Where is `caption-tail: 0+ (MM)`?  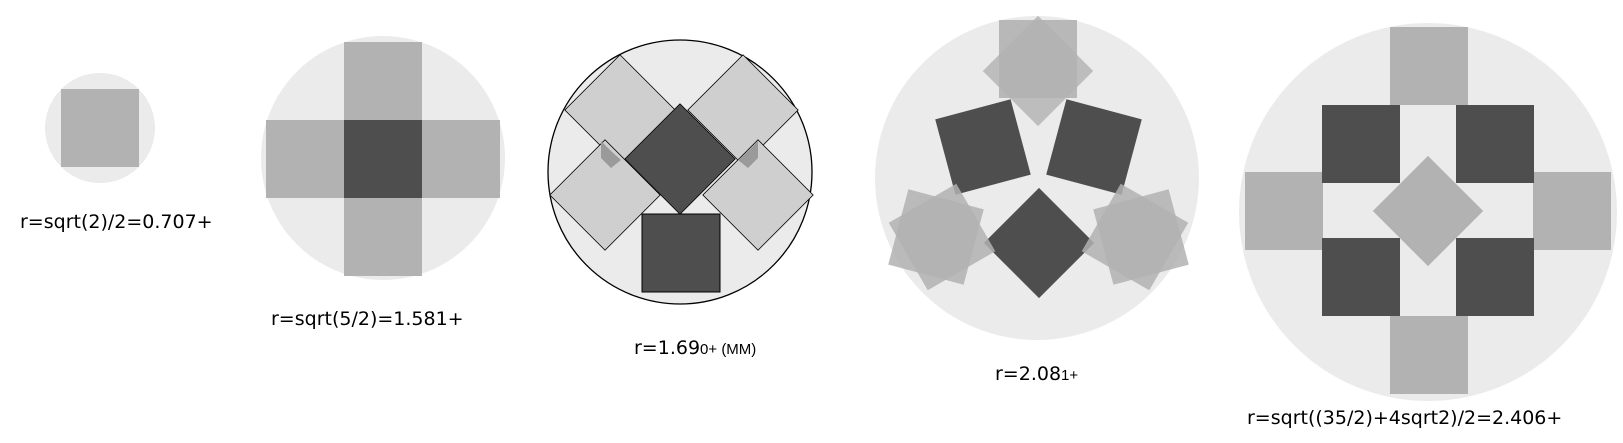
caption-tail: 0+ (MM) is located at coordinates (728, 349).